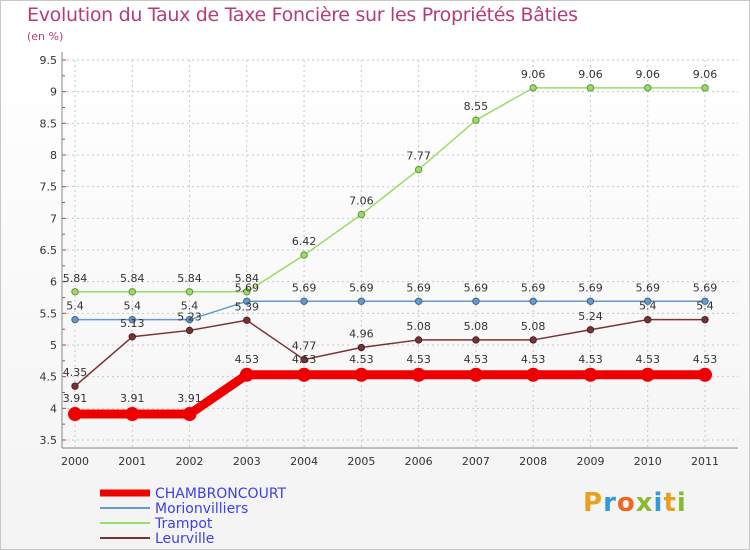 The width and height of the screenshot is (750, 550). I want to click on data-label-trampot: 7.06, so click(361, 201).